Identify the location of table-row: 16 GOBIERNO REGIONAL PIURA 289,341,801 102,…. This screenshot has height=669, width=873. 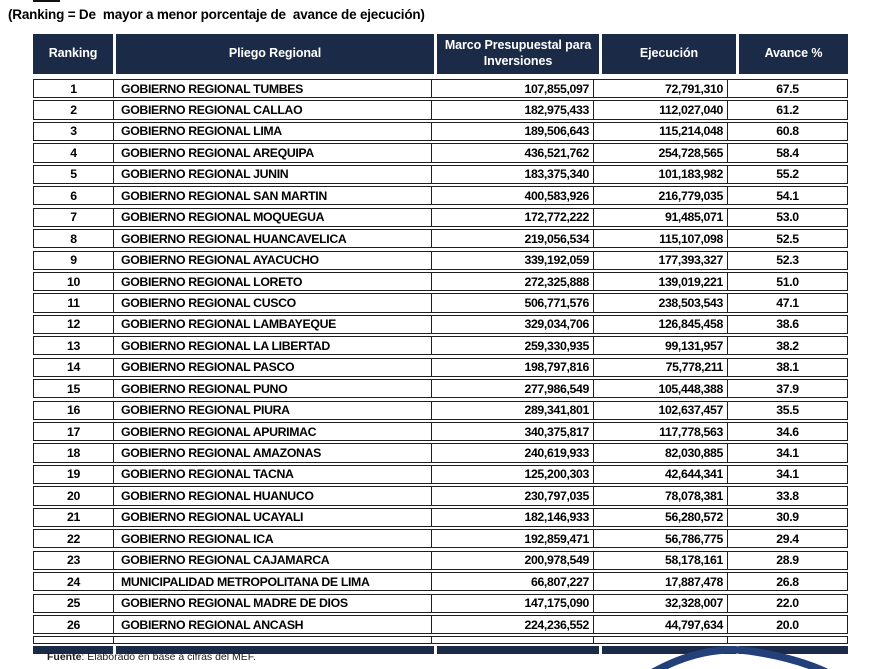
(440, 410).